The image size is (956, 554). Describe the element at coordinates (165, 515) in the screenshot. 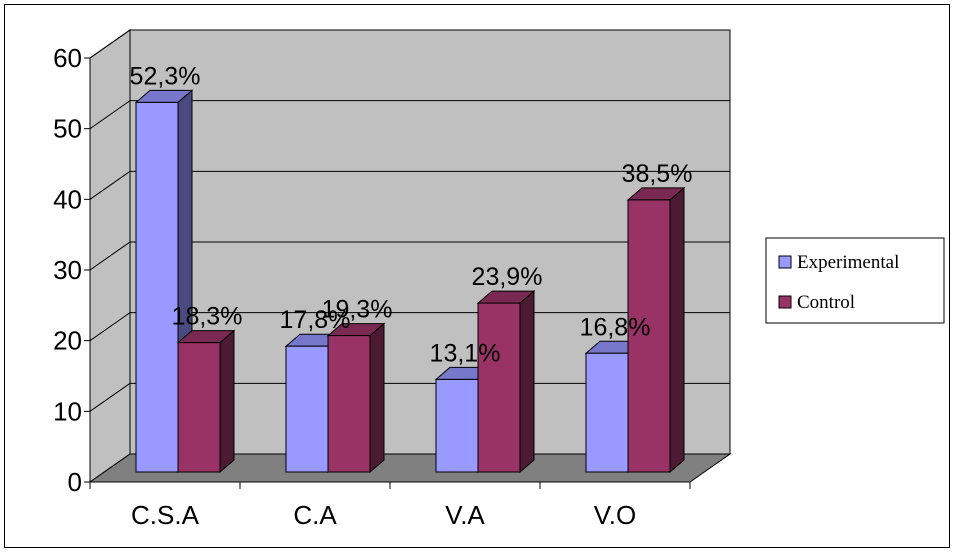

I see `x-tick-label: C.S.A` at that location.